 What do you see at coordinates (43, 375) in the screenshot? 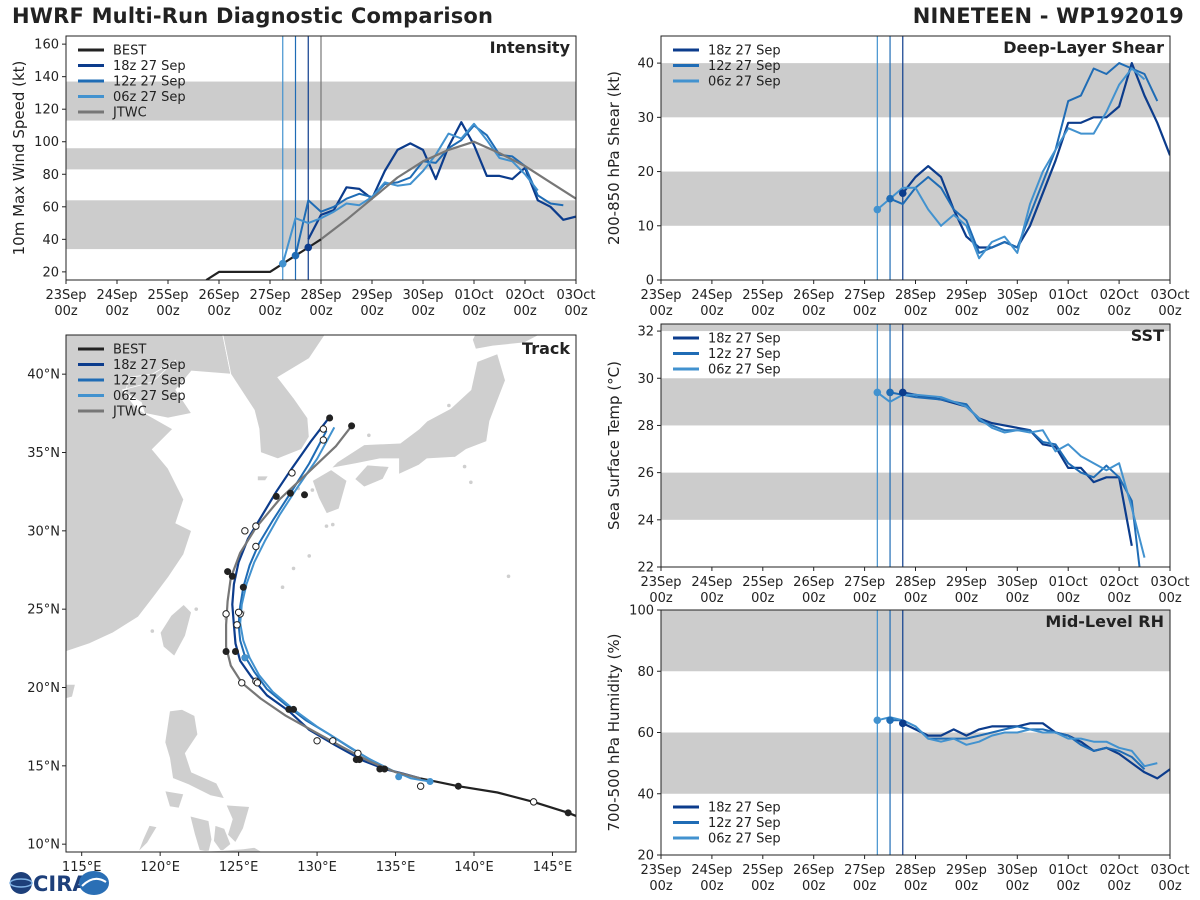
I see `track-ytick-label-6: 40°N` at bounding box center [43, 375].